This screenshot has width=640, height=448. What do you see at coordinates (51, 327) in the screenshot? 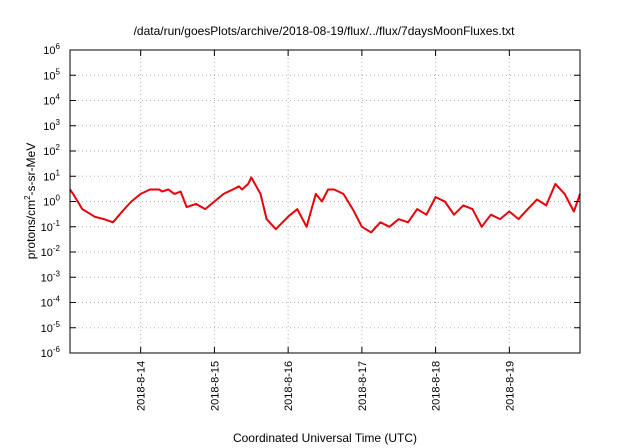
I see `y-tick-label: 10⁻⁵` at bounding box center [51, 327].